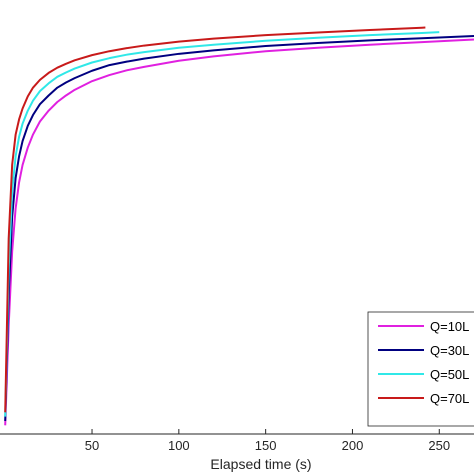 The height and width of the screenshot is (474, 474). Describe the element at coordinates (449, 350) in the screenshot. I see `legend-label-2: Q=30L` at that location.